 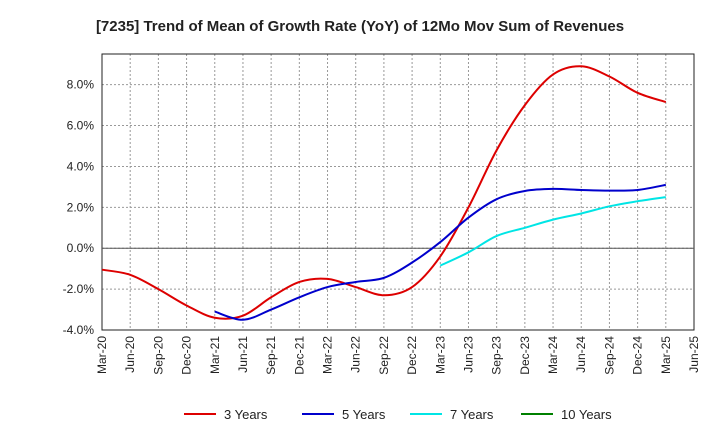 What do you see at coordinates (468, 354) in the screenshot?
I see `x-tick-label: Jun-23` at bounding box center [468, 354].